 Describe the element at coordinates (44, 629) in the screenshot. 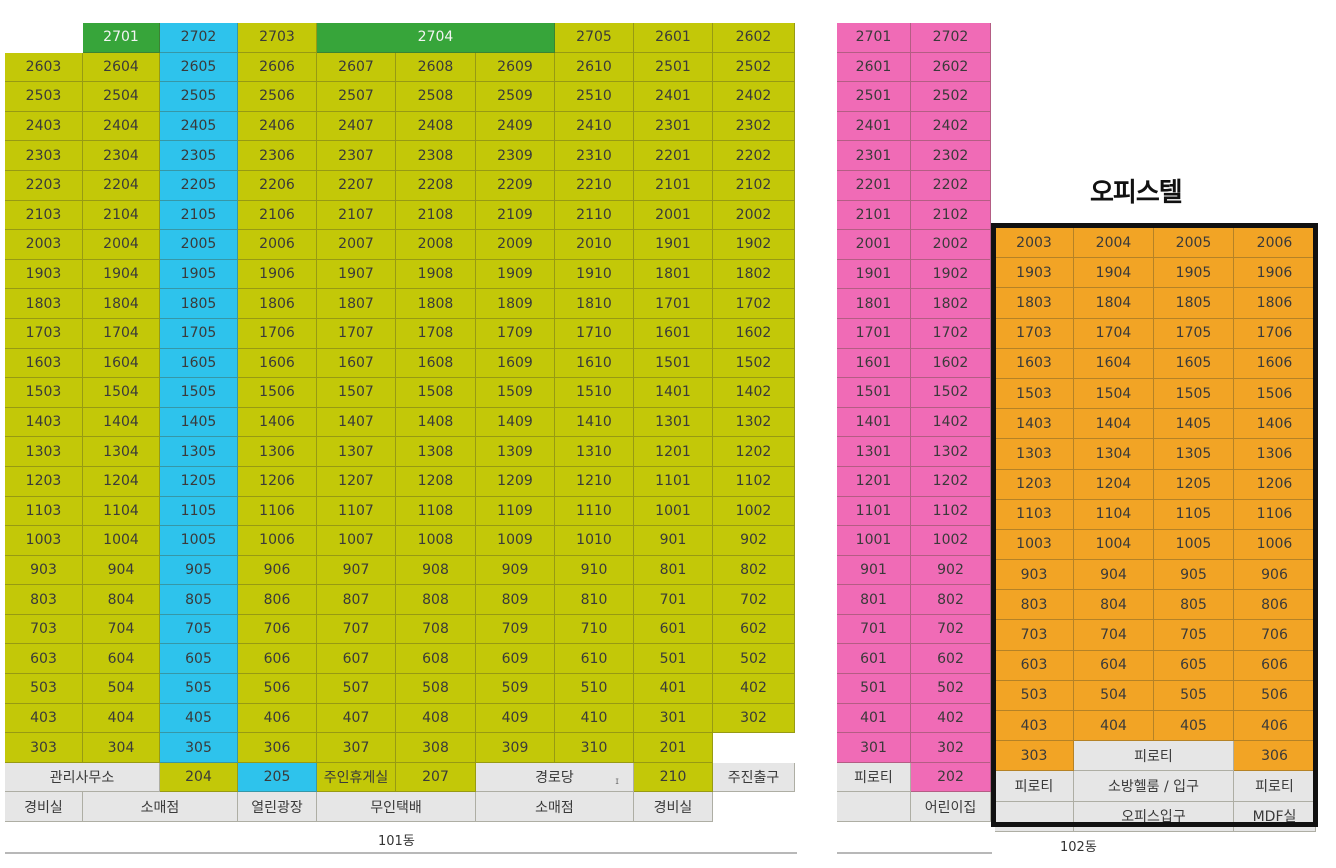

I see `unit-cell: 703` at that location.